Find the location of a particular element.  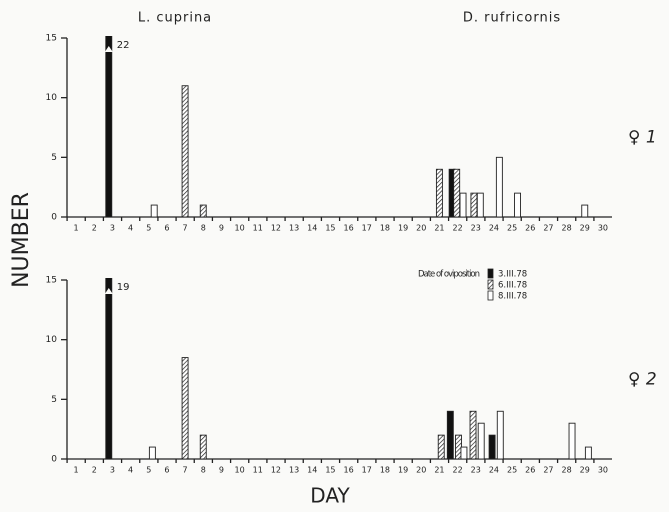

y-axis-label: NUMBER is located at coordinates (21, 240).